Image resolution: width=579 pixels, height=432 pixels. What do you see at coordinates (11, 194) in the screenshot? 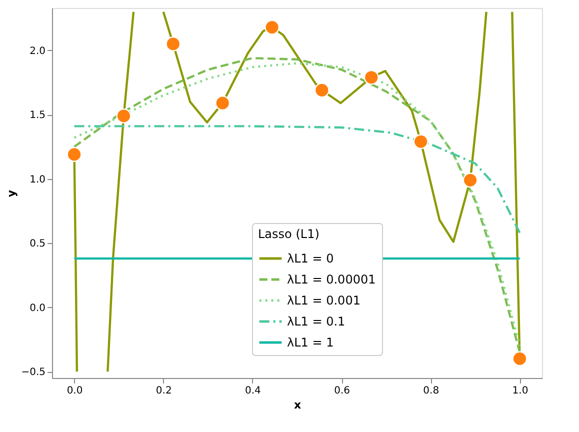
I see `y-axis-title: y` at bounding box center [11, 194].